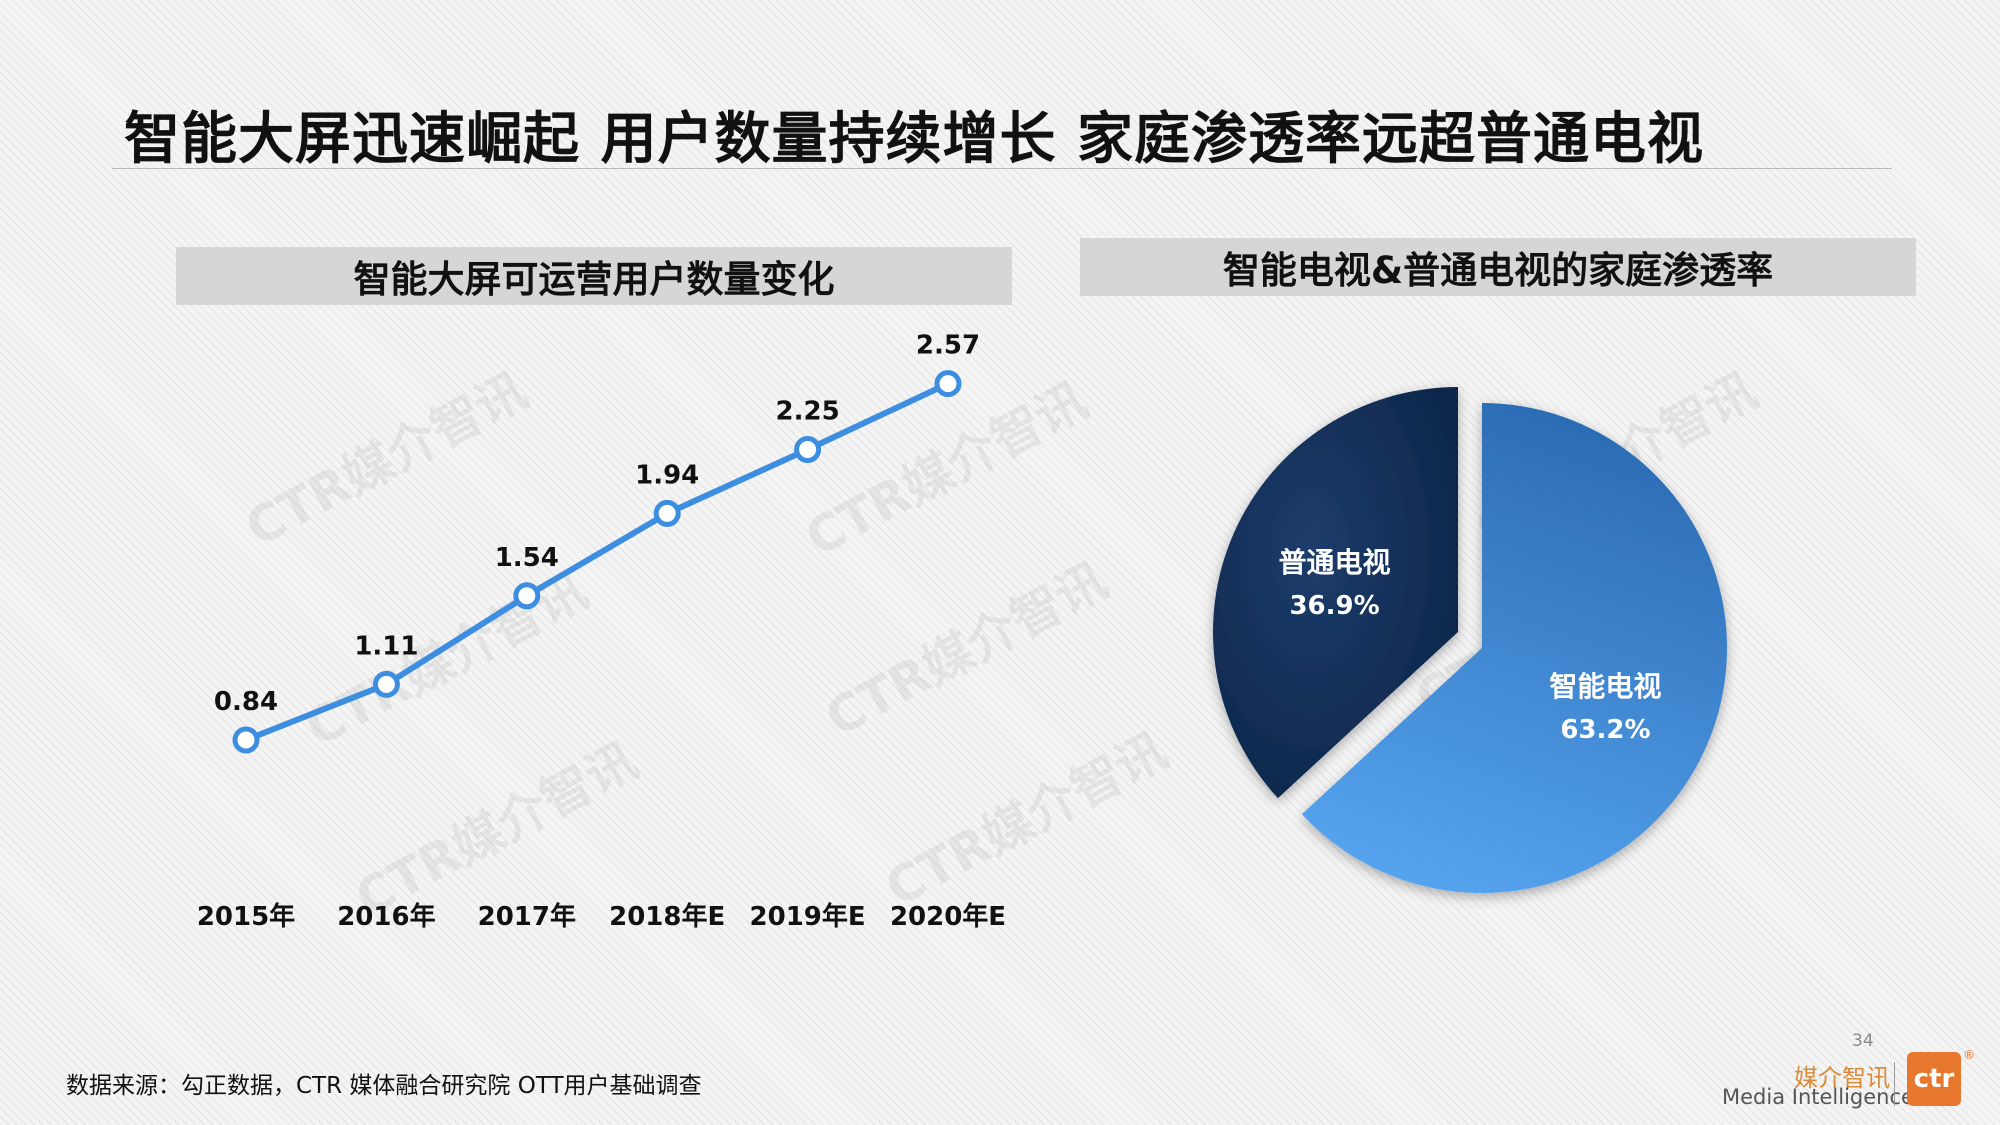  I want to click on line-series, so click(597, 561).